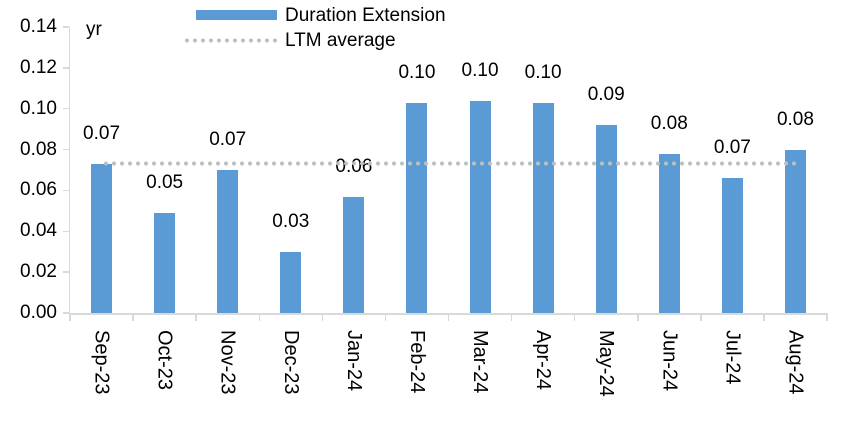 This screenshot has width=852, height=422. Describe the element at coordinates (543, 72) in the screenshot. I see `bar-value-label-apr-24: 0.10` at that location.